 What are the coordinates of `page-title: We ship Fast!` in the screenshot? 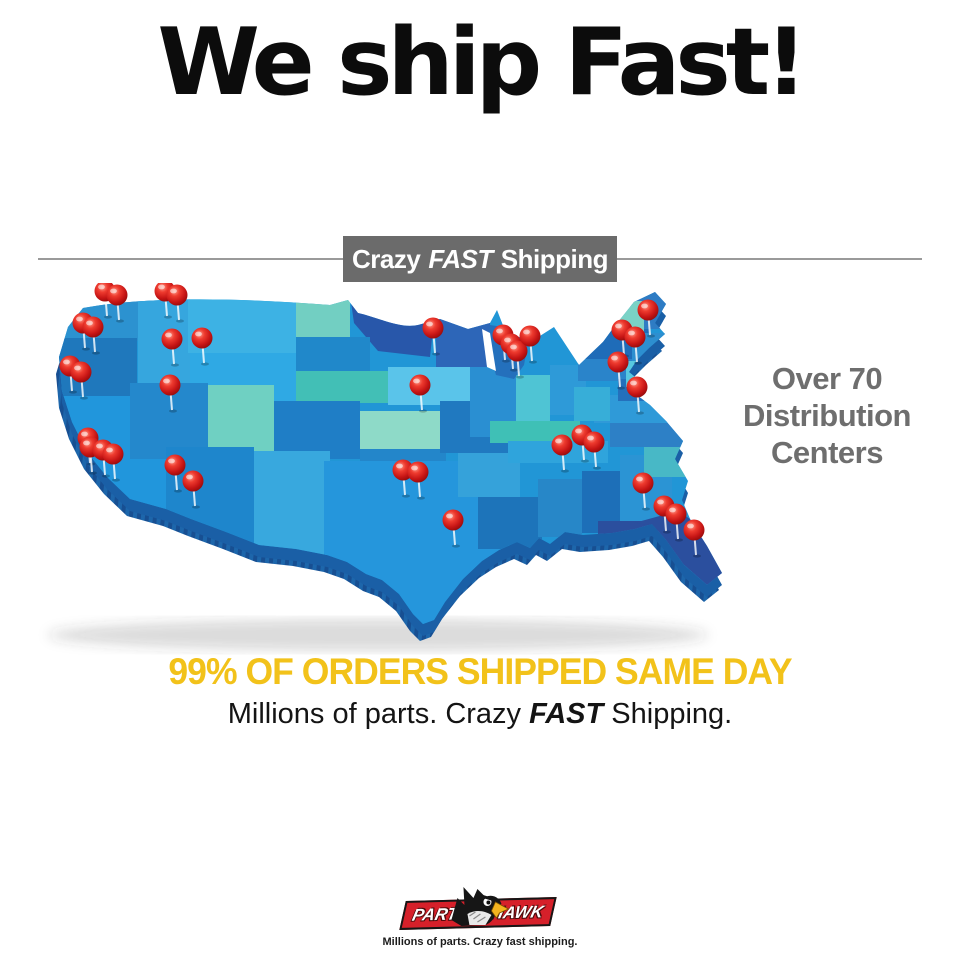 It's located at (482, 62).